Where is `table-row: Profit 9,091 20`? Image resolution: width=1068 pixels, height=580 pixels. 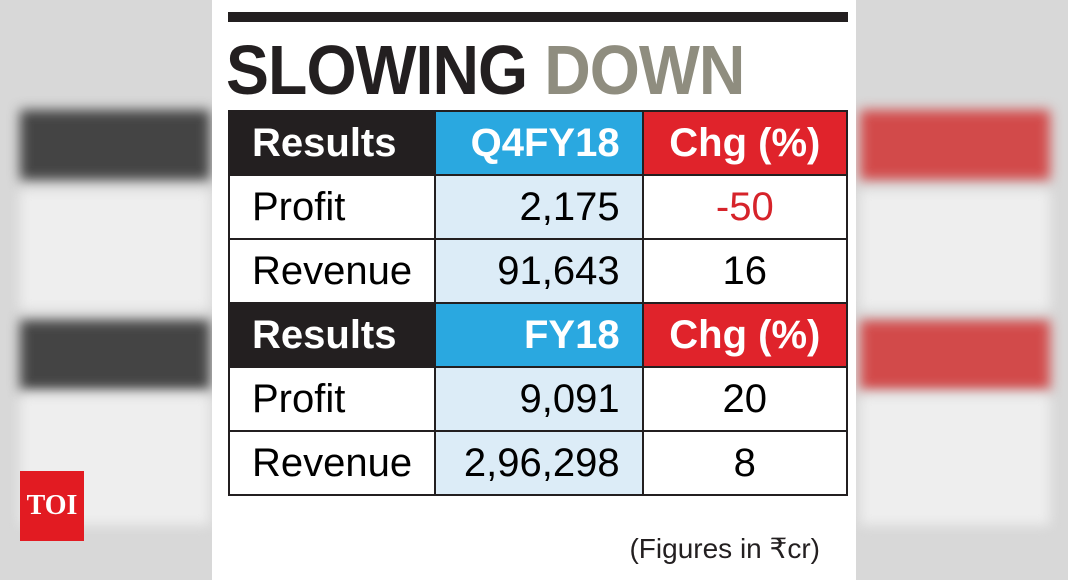
table-row: Profit 9,091 20 is located at coordinates (538, 399).